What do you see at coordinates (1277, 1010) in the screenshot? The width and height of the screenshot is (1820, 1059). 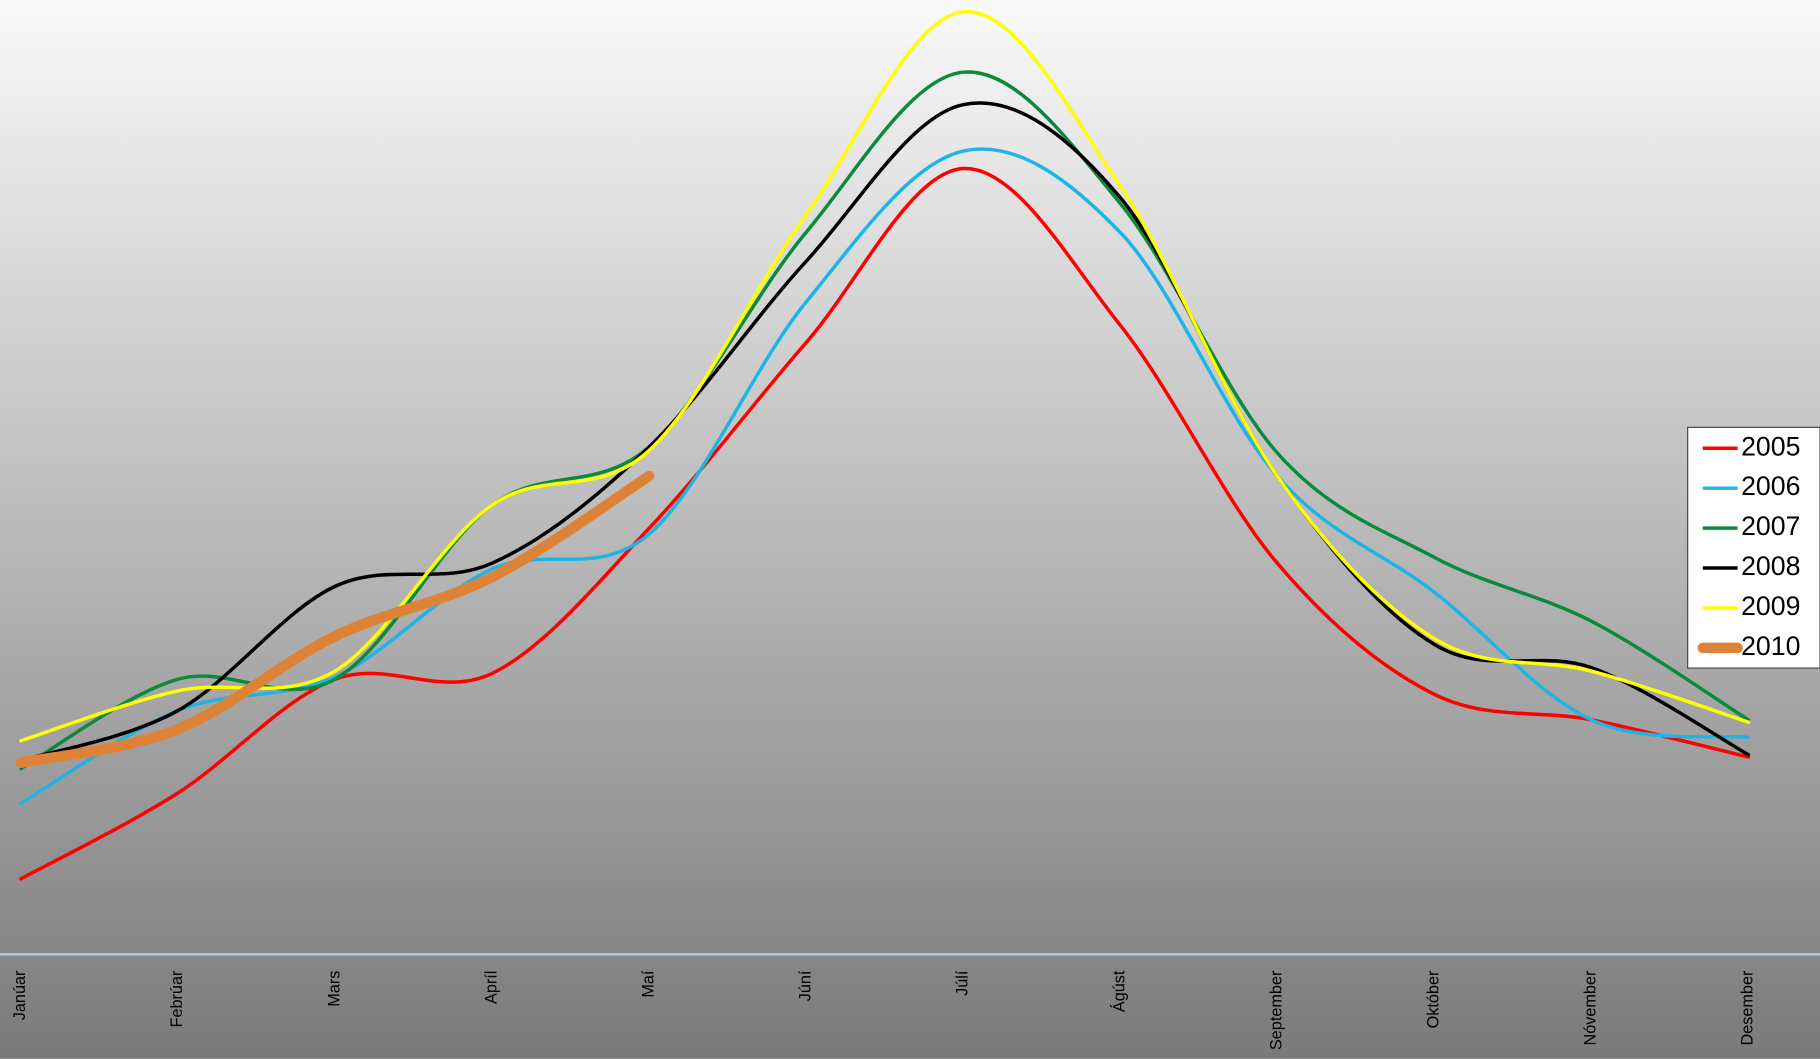 I see `x-tick-label: September` at bounding box center [1277, 1010].